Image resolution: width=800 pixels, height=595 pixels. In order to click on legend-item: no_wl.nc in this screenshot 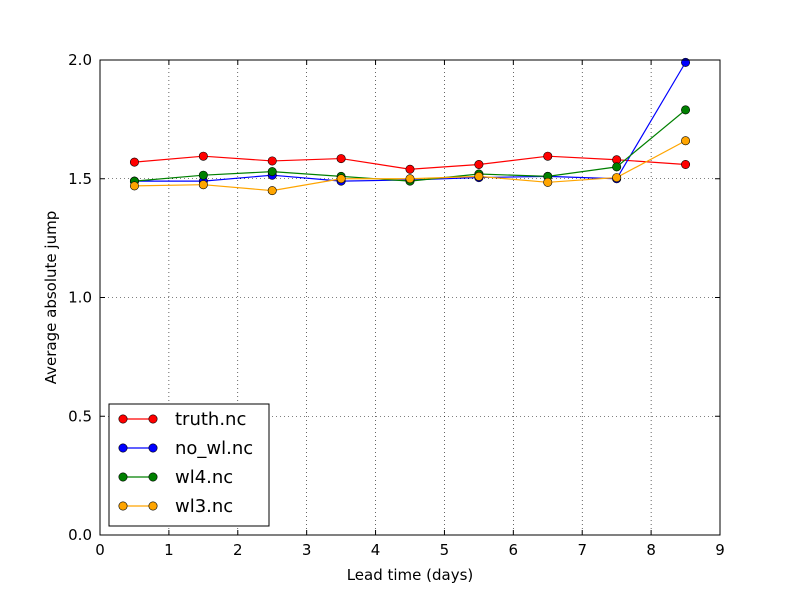, I will do `click(185, 448)`.